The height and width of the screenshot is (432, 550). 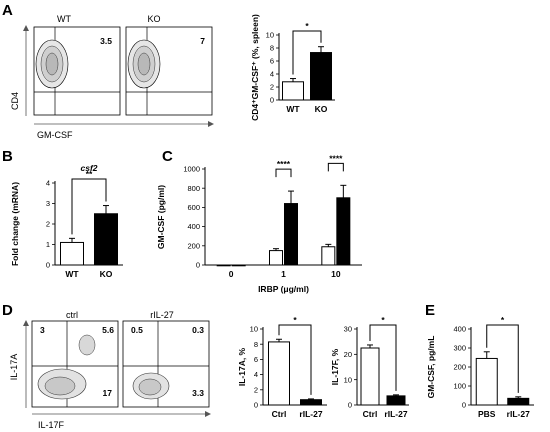 I want to click on panel-label-e: E, so click(x=430, y=310).